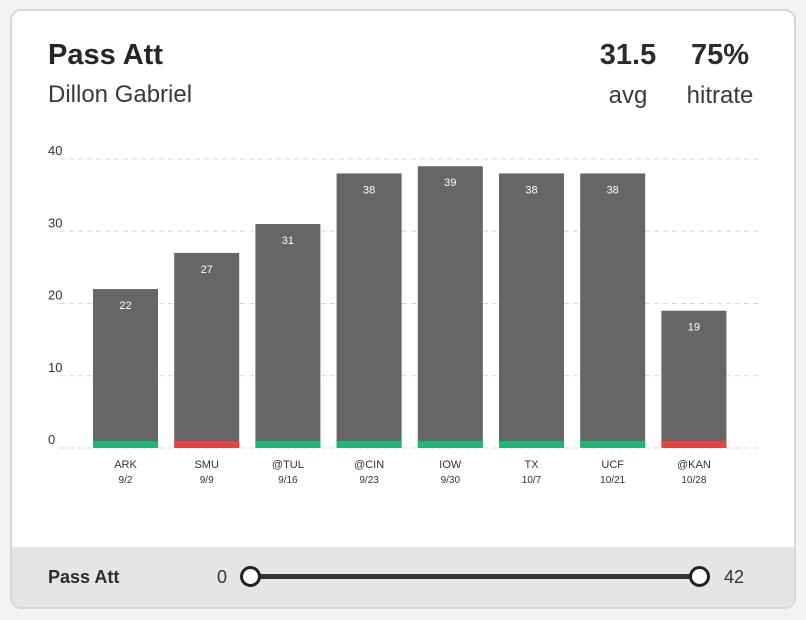 This screenshot has height=620, width=806. I want to click on filter-footer: Pass Att 0 42, so click(403, 577).